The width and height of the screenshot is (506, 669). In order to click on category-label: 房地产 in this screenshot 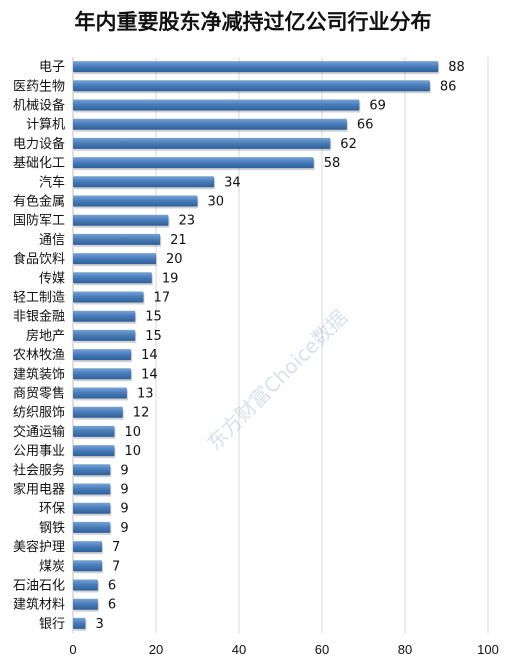, I will do `click(45, 336)`.